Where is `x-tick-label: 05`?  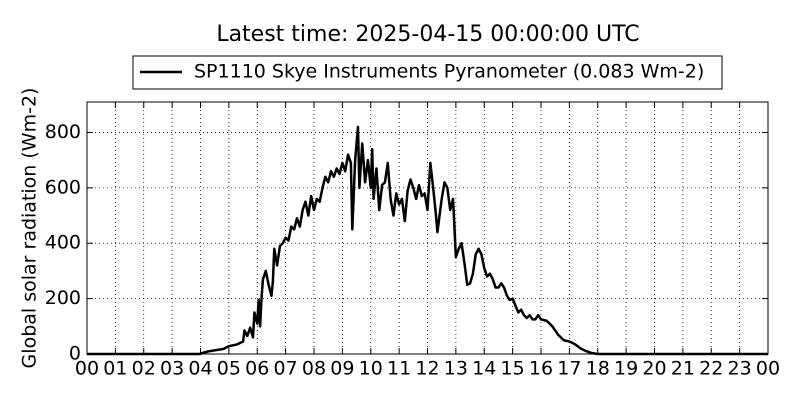 x-tick-label: 05 is located at coordinates (229, 369).